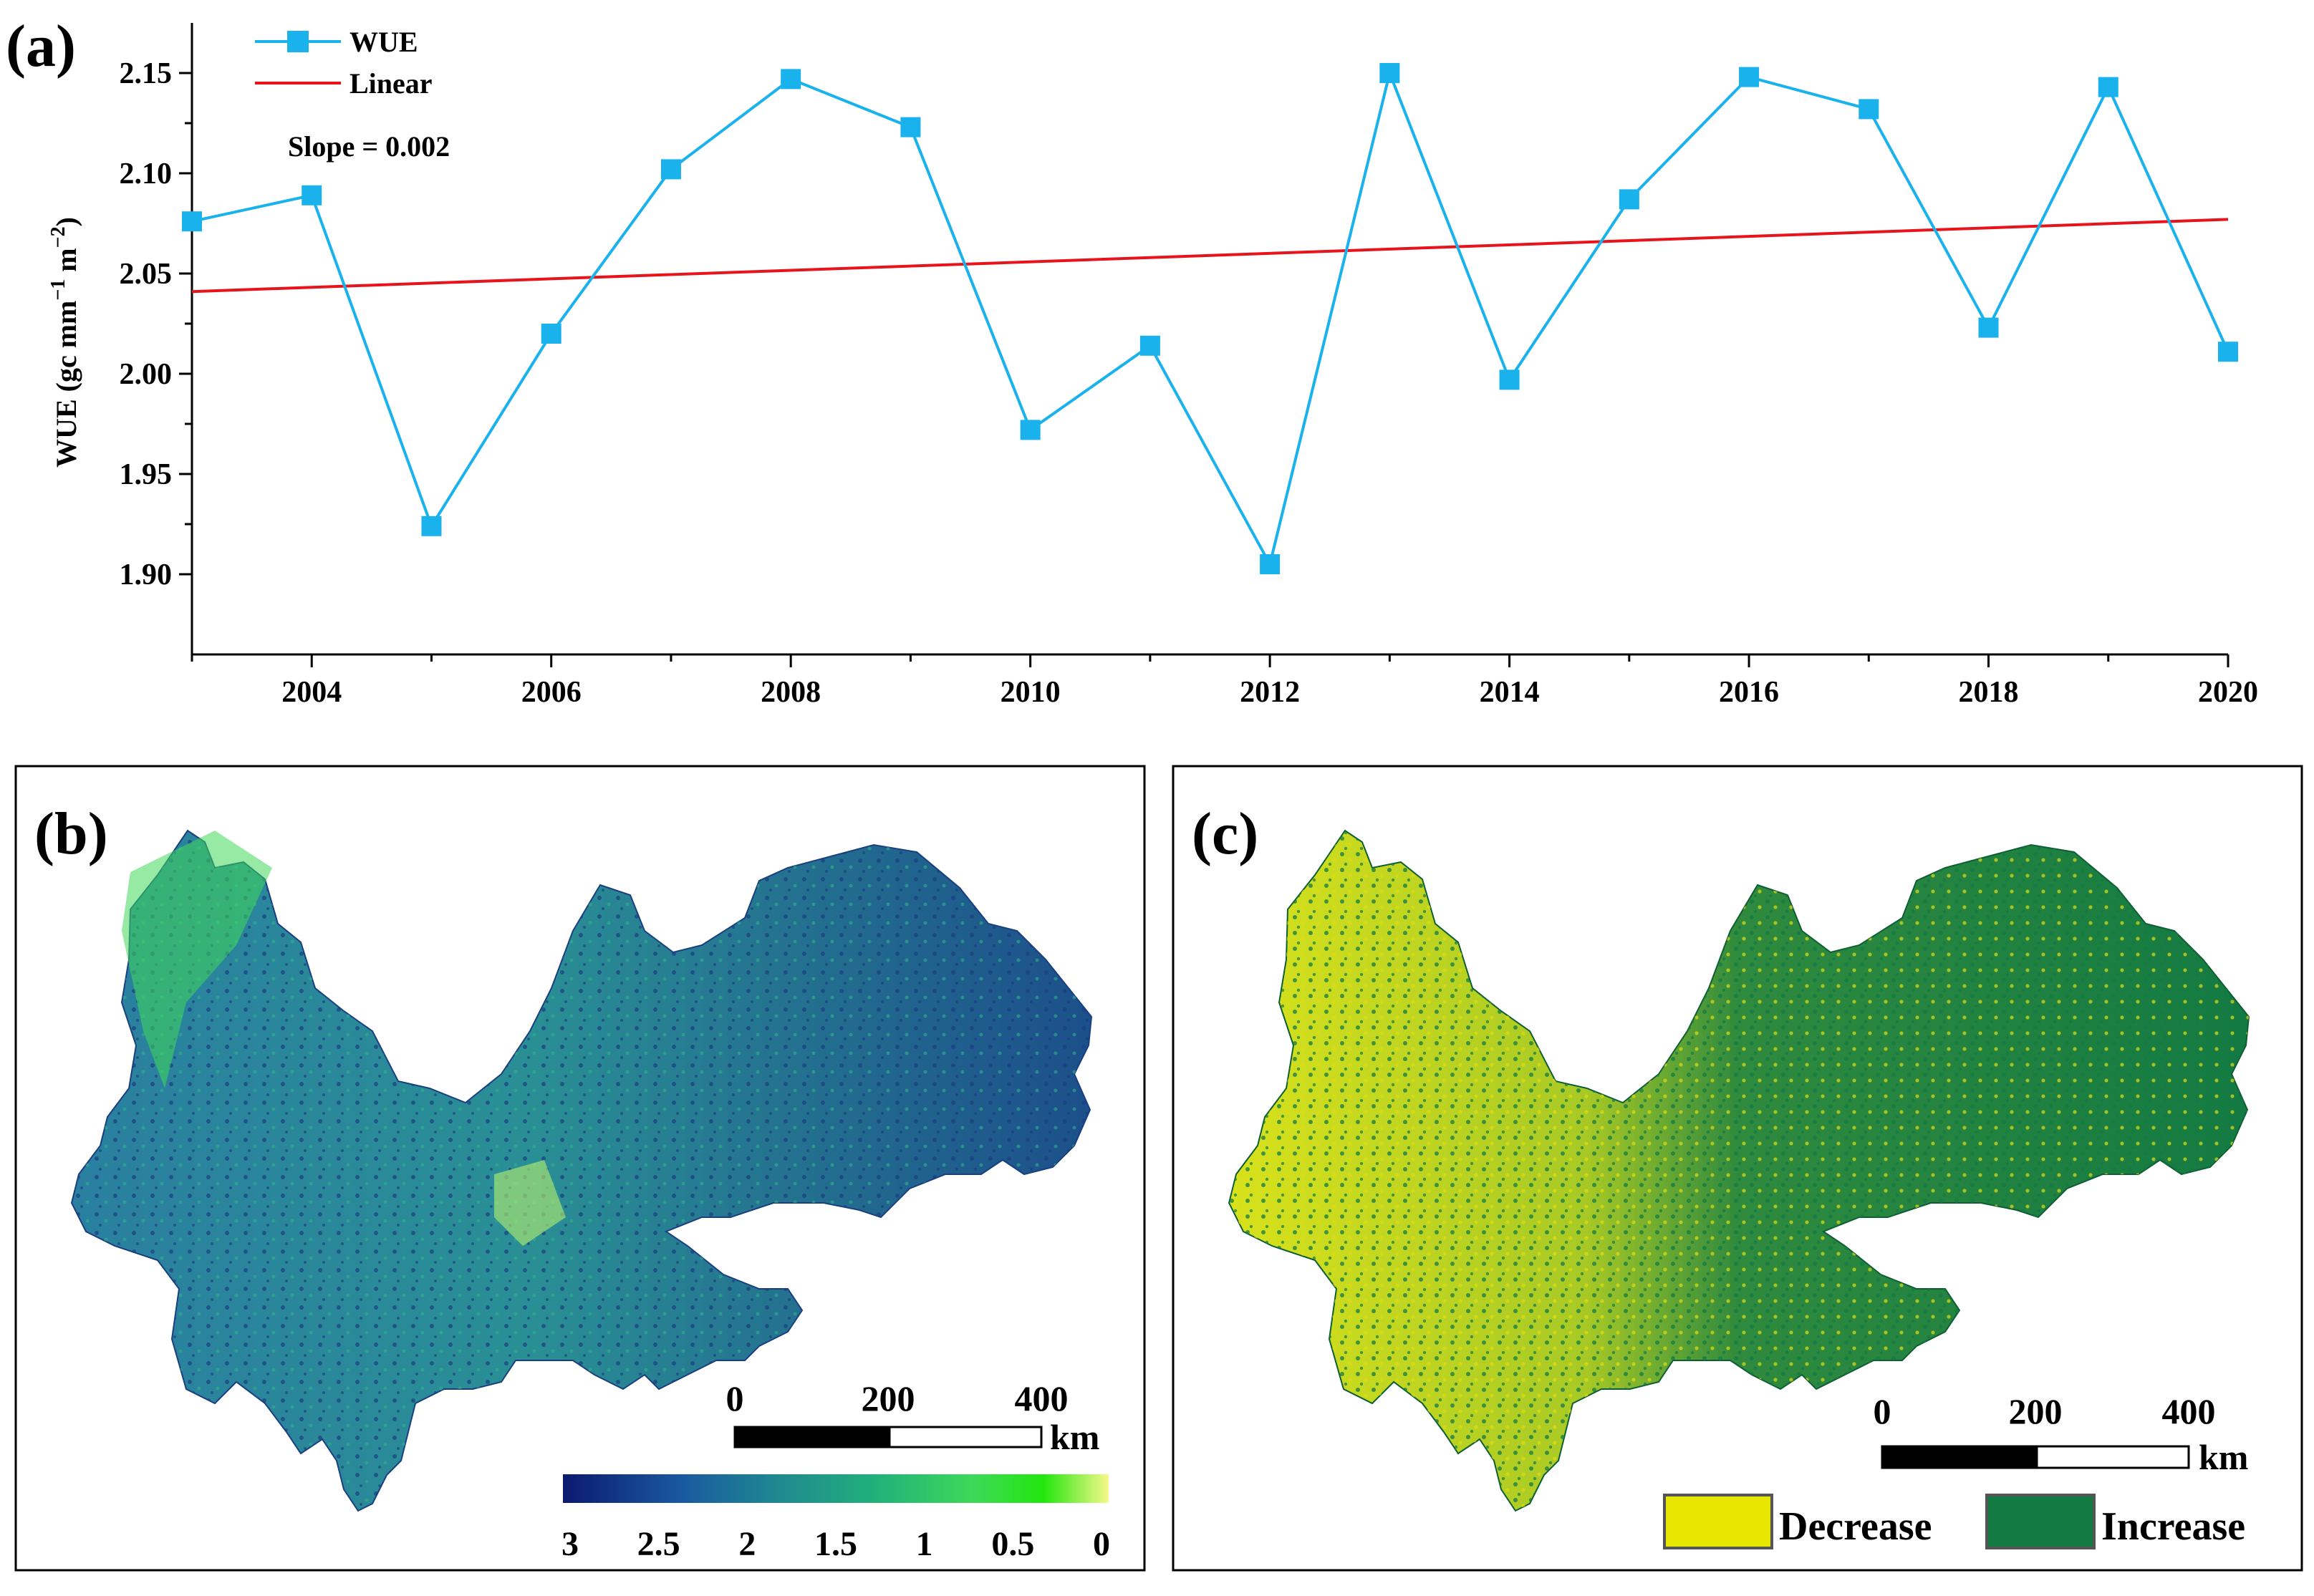 This screenshot has height=1596, width=2314. I want to click on wue-point-2007, so click(670, 169).